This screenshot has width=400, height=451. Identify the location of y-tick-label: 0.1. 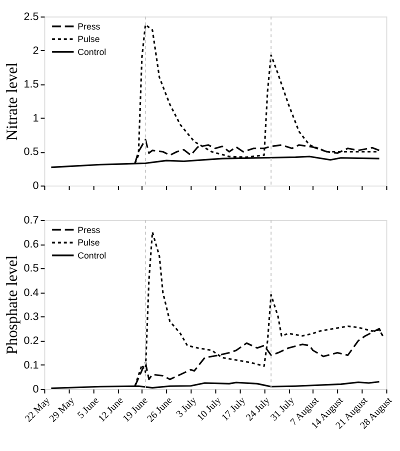
(31, 365).